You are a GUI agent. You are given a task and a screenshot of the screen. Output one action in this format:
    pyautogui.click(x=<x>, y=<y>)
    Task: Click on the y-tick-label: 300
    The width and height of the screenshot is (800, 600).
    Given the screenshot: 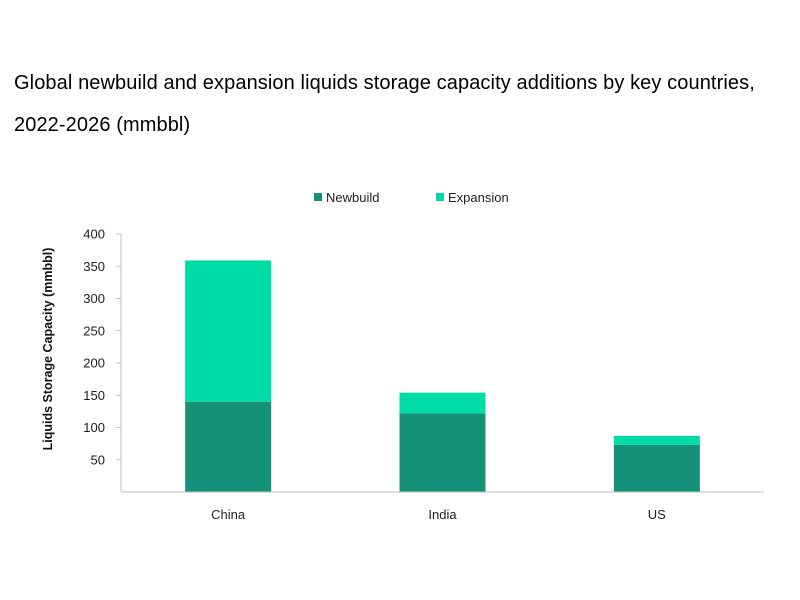 What is the action you would take?
    pyautogui.click(x=94, y=298)
    